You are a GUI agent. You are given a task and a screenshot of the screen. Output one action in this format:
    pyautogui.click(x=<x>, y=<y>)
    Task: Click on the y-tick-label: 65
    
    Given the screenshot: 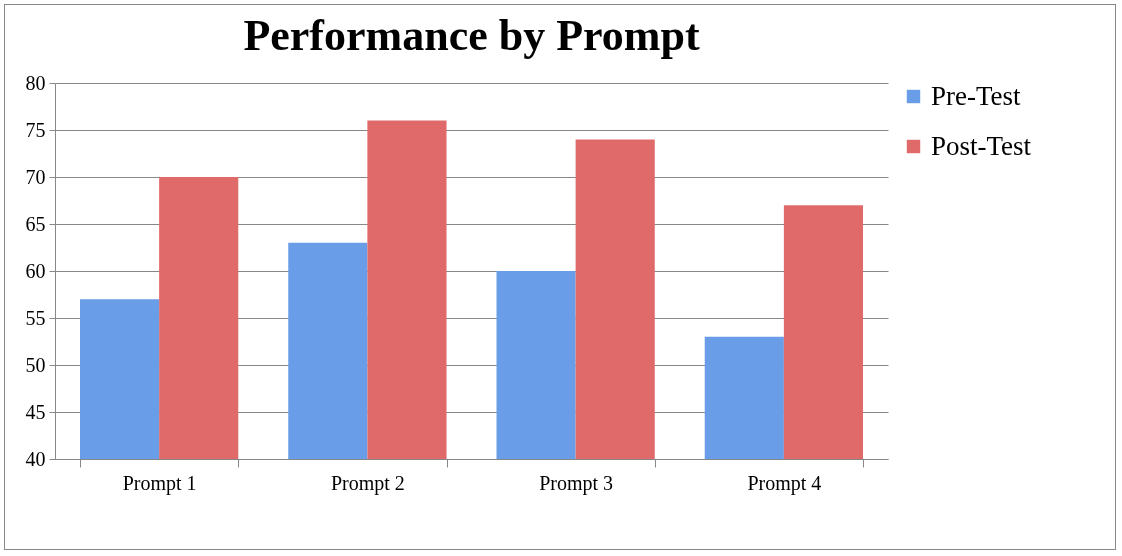 What is the action you would take?
    pyautogui.click(x=35, y=223)
    